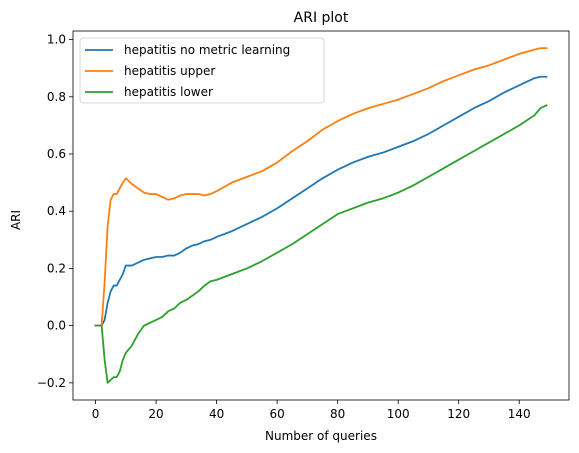 The image size is (579, 453). What do you see at coordinates (169, 71) in the screenshot?
I see `legend-label: hepatitis upper` at bounding box center [169, 71].